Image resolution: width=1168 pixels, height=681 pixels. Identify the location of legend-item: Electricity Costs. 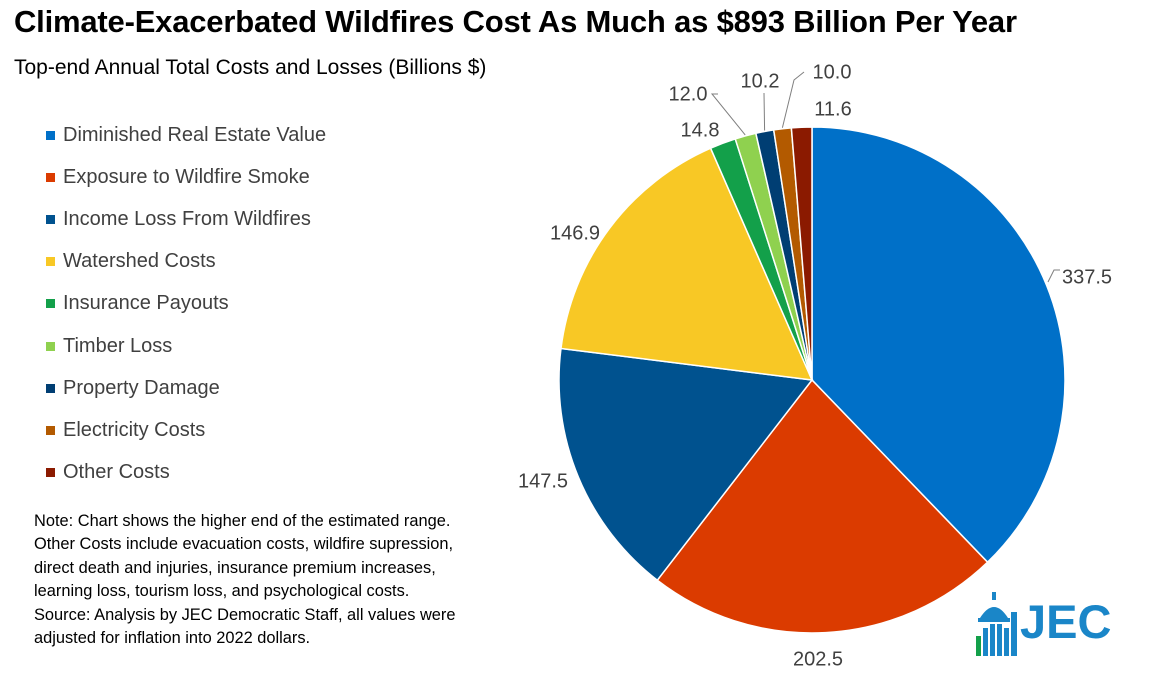
(186, 430).